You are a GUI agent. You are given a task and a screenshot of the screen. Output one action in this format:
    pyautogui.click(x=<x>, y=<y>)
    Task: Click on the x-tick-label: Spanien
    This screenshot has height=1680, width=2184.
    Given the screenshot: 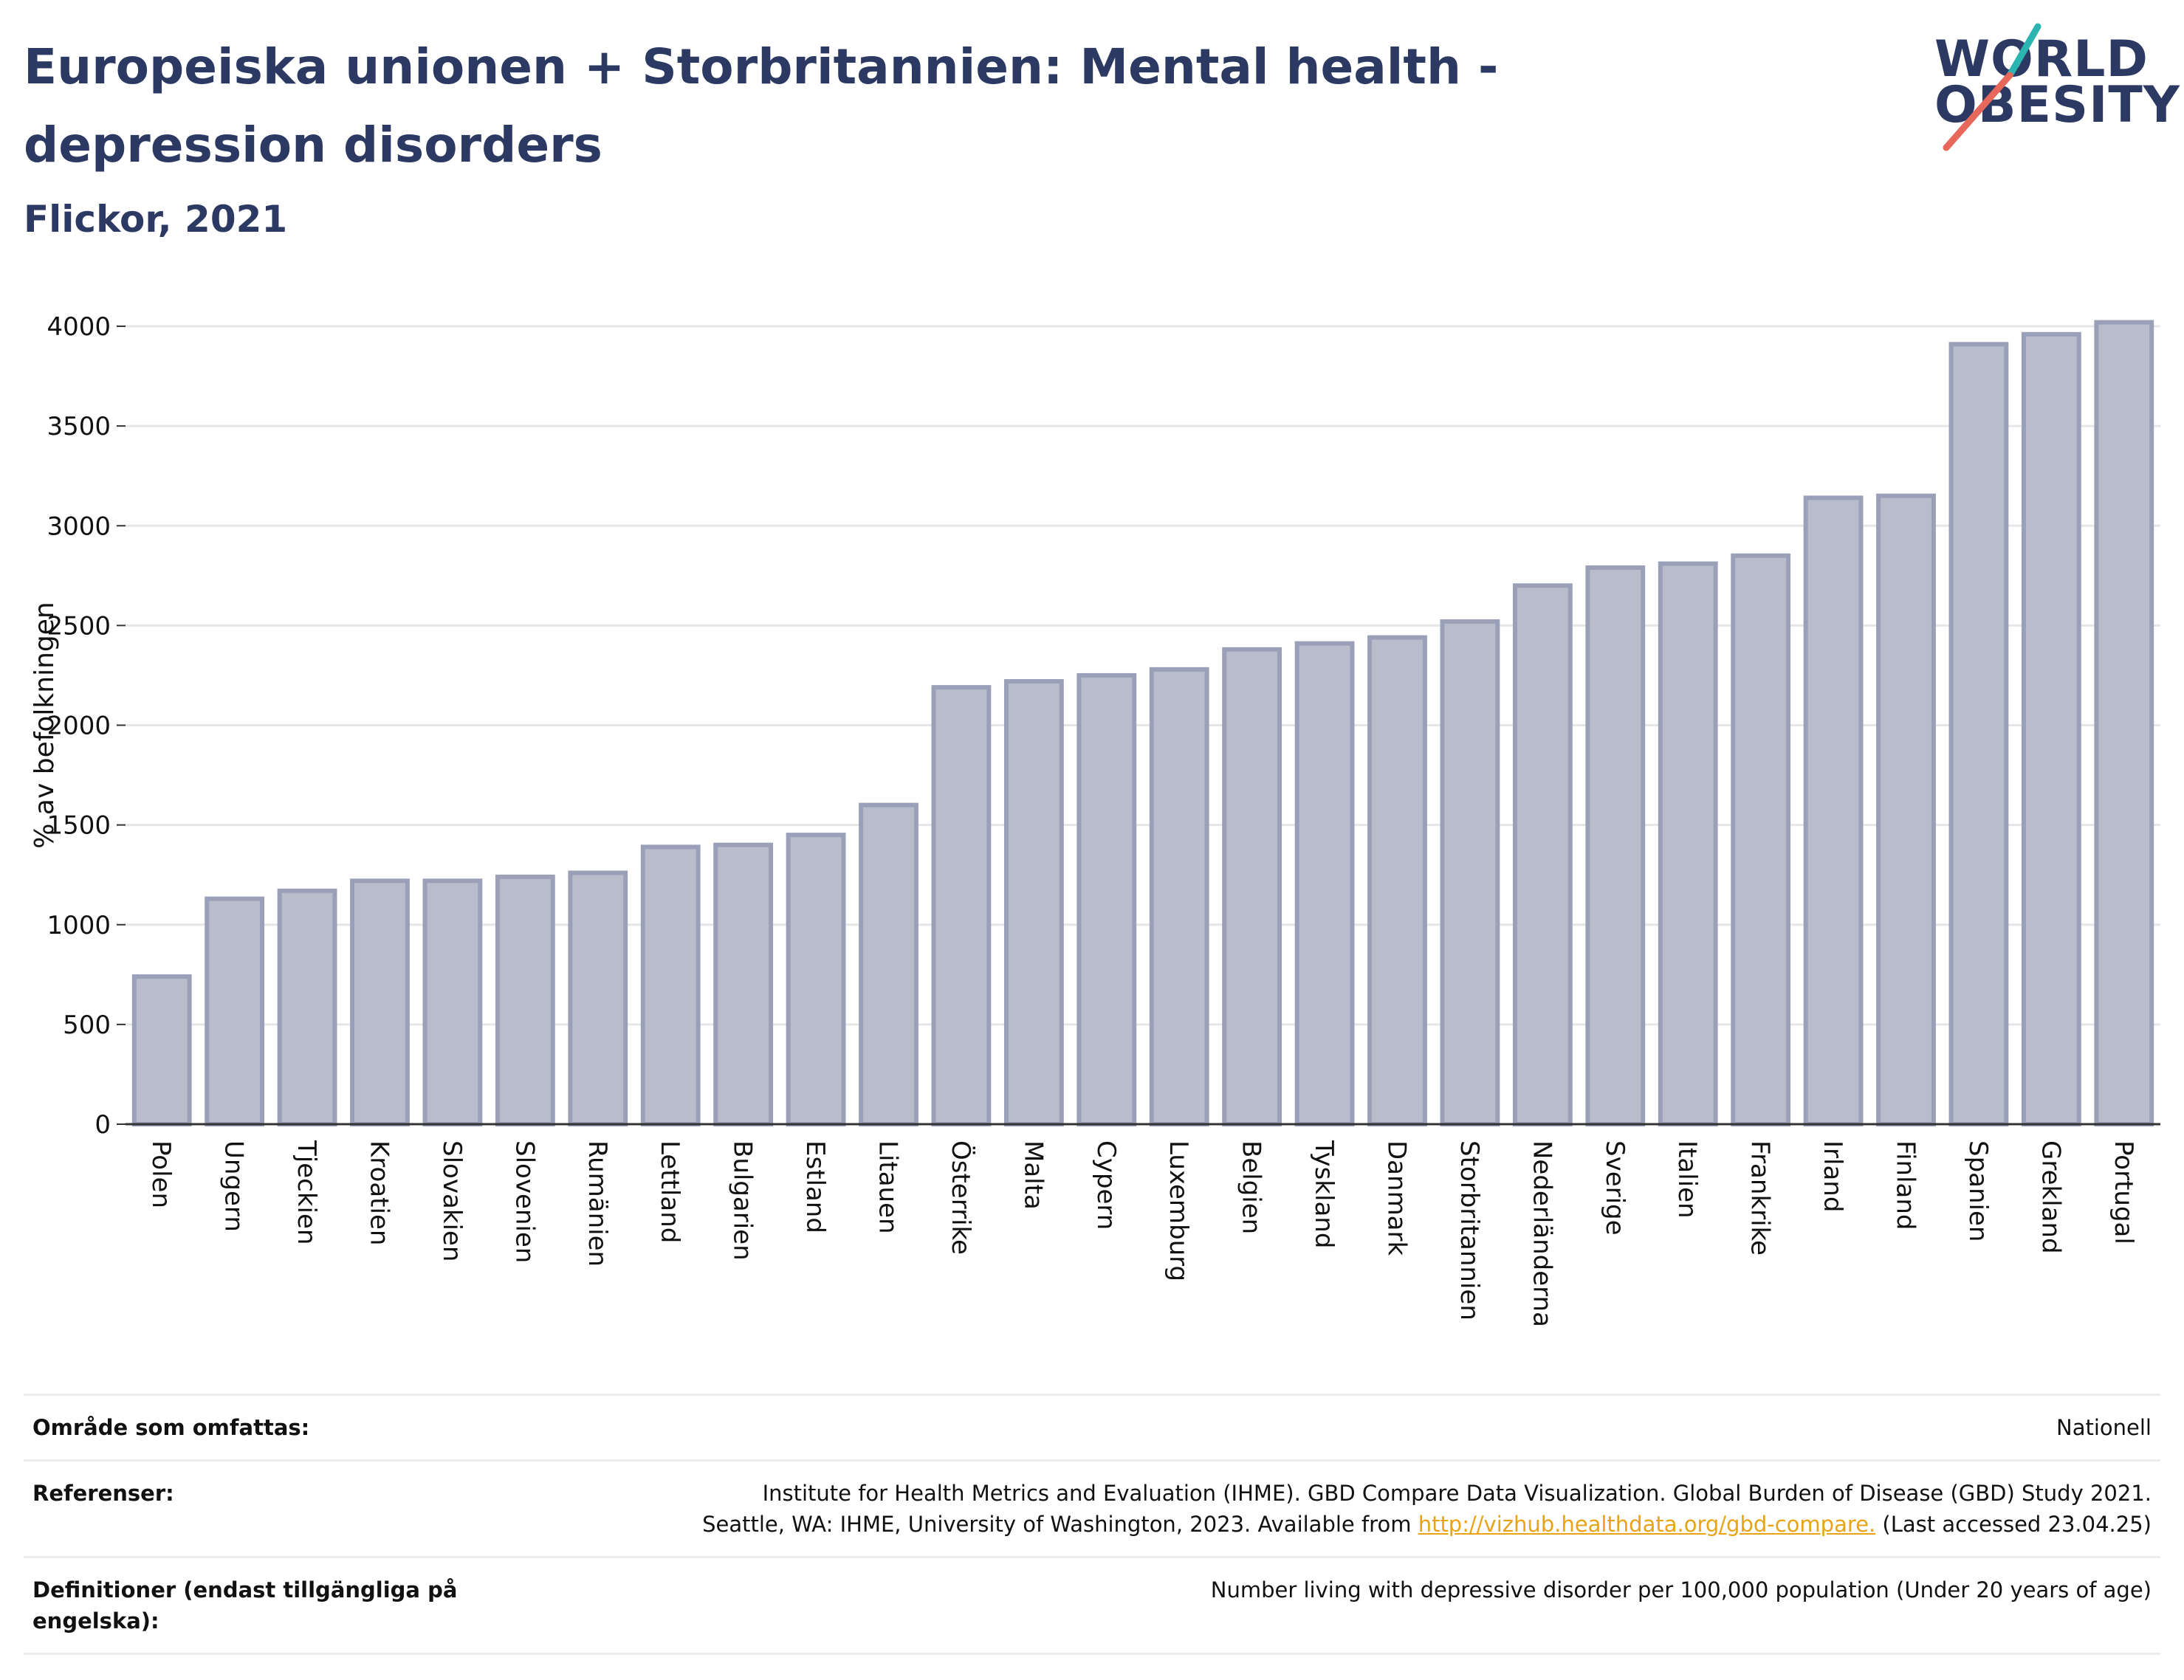 What is the action you would take?
    pyautogui.click(x=1978, y=1191)
    